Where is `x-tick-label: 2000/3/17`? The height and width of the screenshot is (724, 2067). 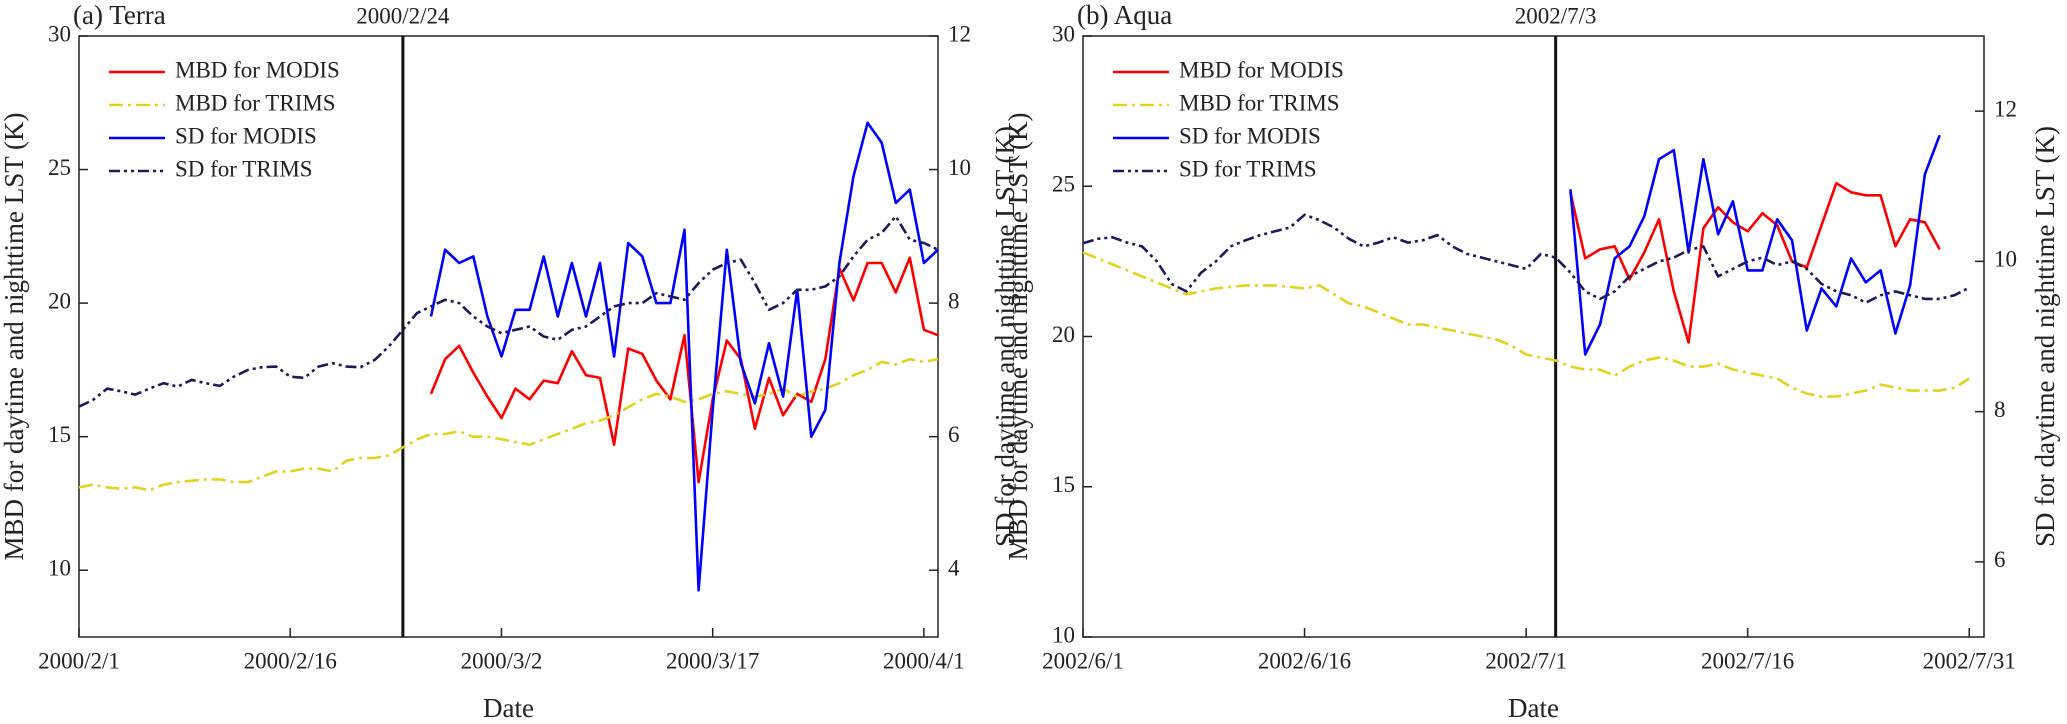 x-tick-label: 2000/3/17 is located at coordinates (712, 660).